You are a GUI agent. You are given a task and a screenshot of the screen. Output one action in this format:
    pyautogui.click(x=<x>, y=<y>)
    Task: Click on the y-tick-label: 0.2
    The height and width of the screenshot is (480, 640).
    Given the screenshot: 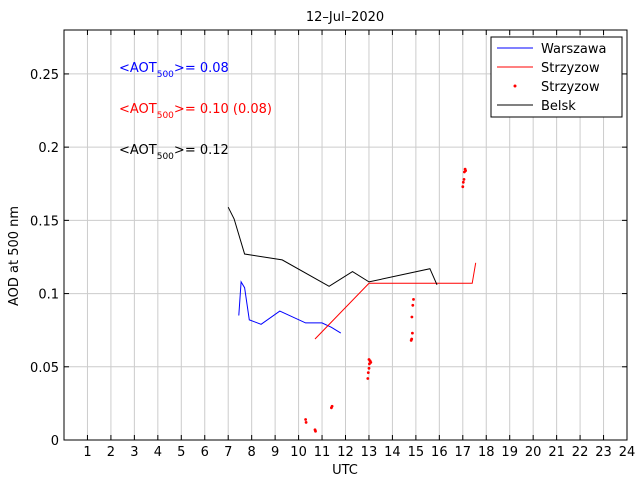 What is the action you would take?
    pyautogui.click(x=48, y=148)
    